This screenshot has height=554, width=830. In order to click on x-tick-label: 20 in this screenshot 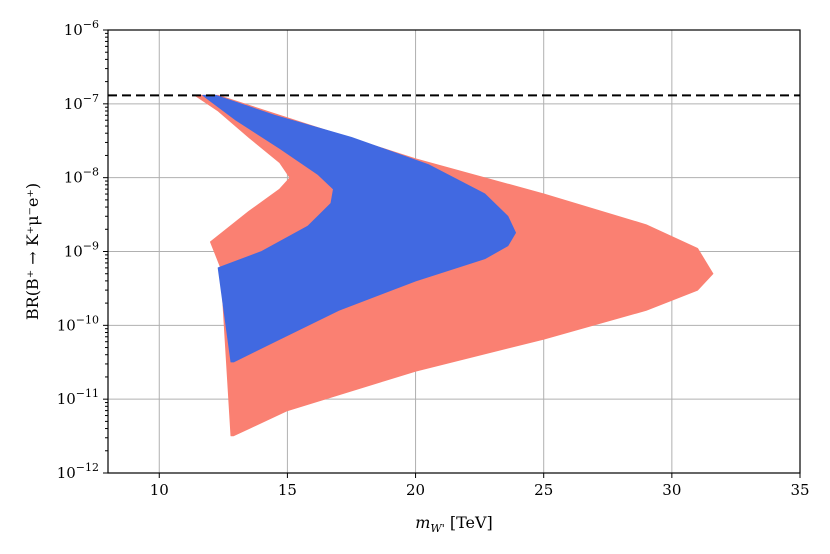, I will do `click(415, 490)`.